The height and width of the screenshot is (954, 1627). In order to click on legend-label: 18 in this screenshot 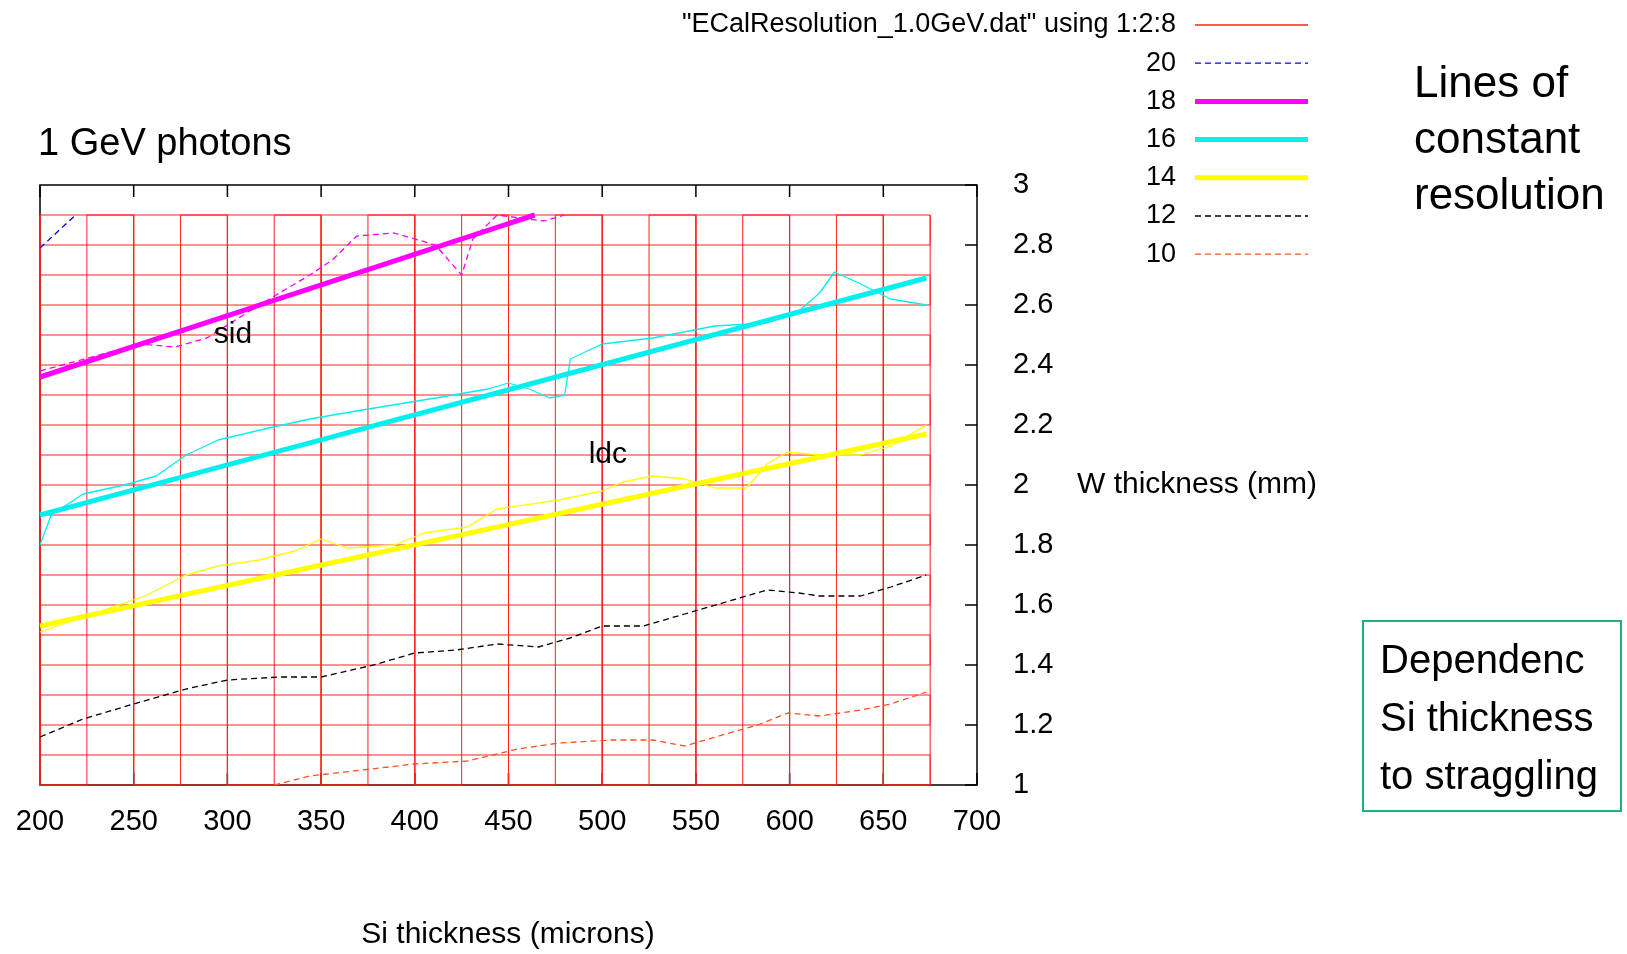, I will do `click(1160, 99)`.